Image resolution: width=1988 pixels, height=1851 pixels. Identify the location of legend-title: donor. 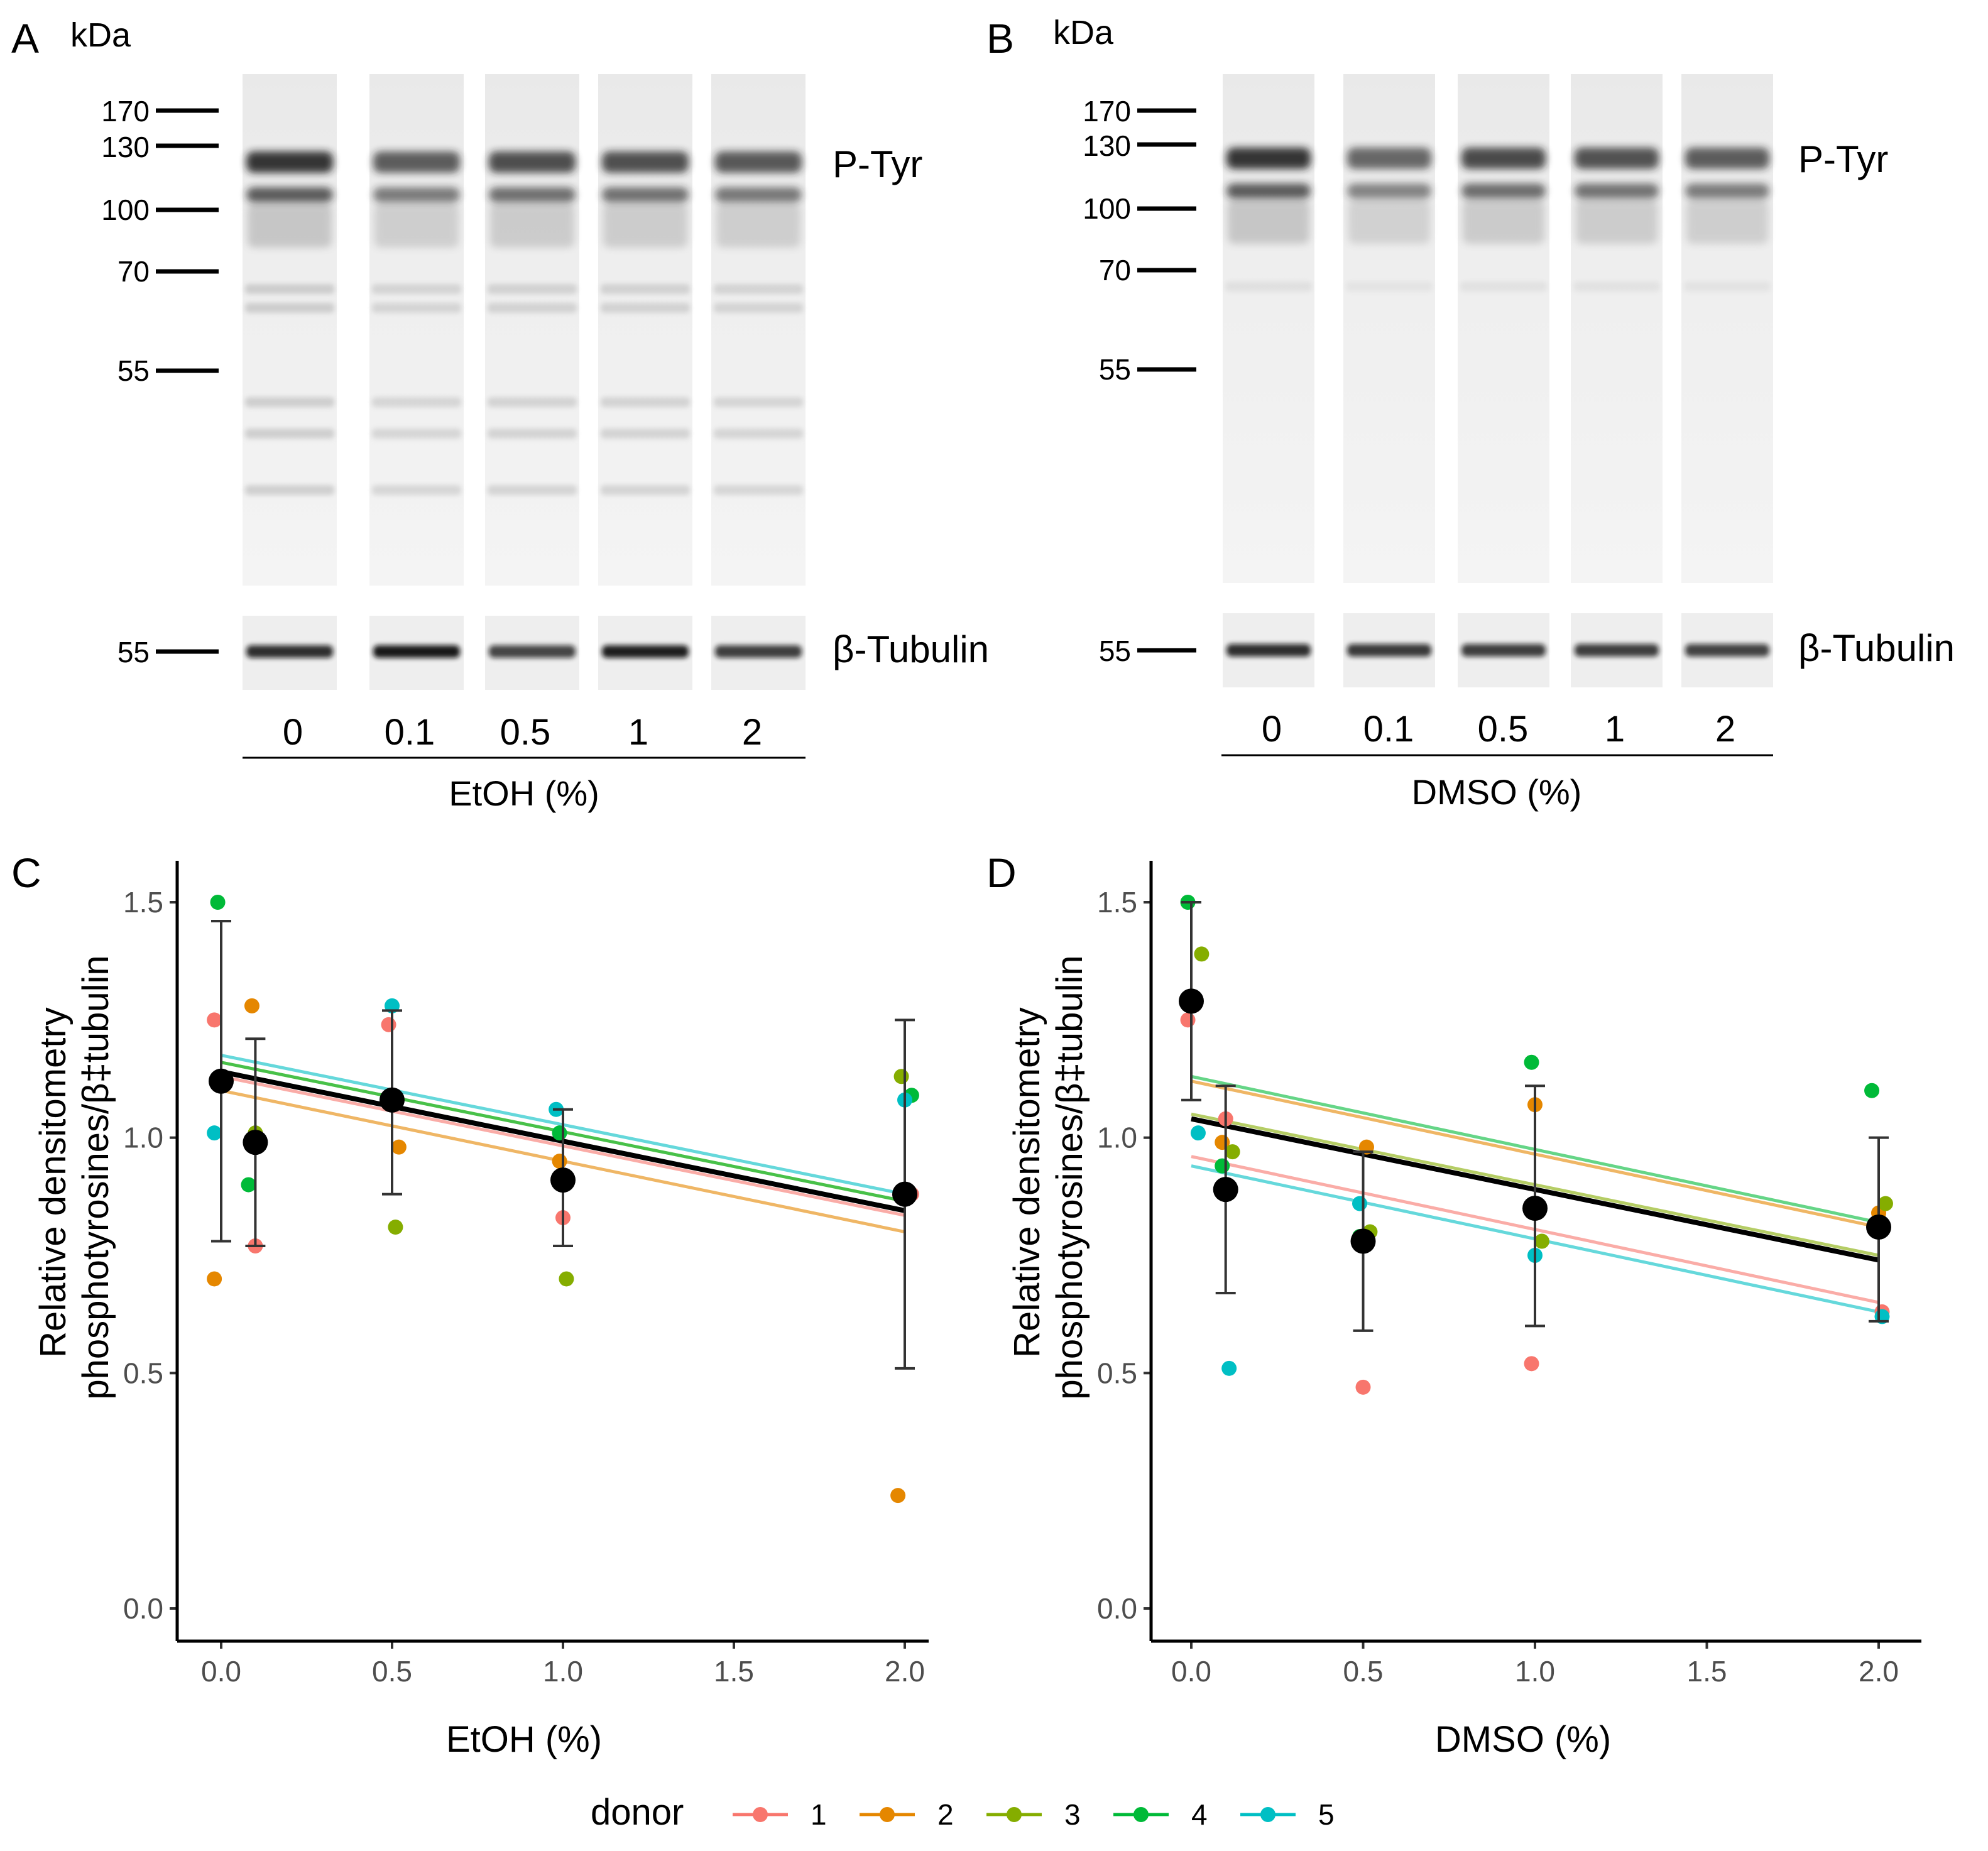
(637, 1813).